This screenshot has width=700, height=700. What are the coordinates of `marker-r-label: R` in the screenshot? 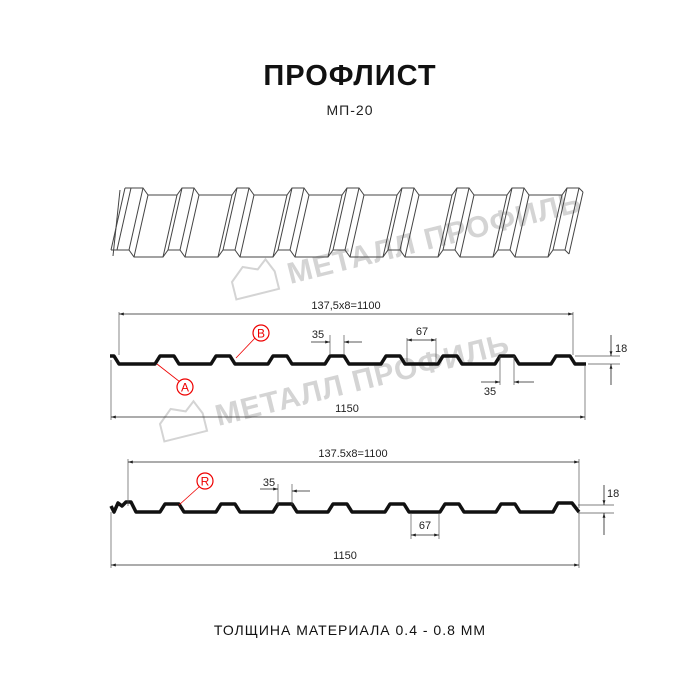 It's located at (205, 482).